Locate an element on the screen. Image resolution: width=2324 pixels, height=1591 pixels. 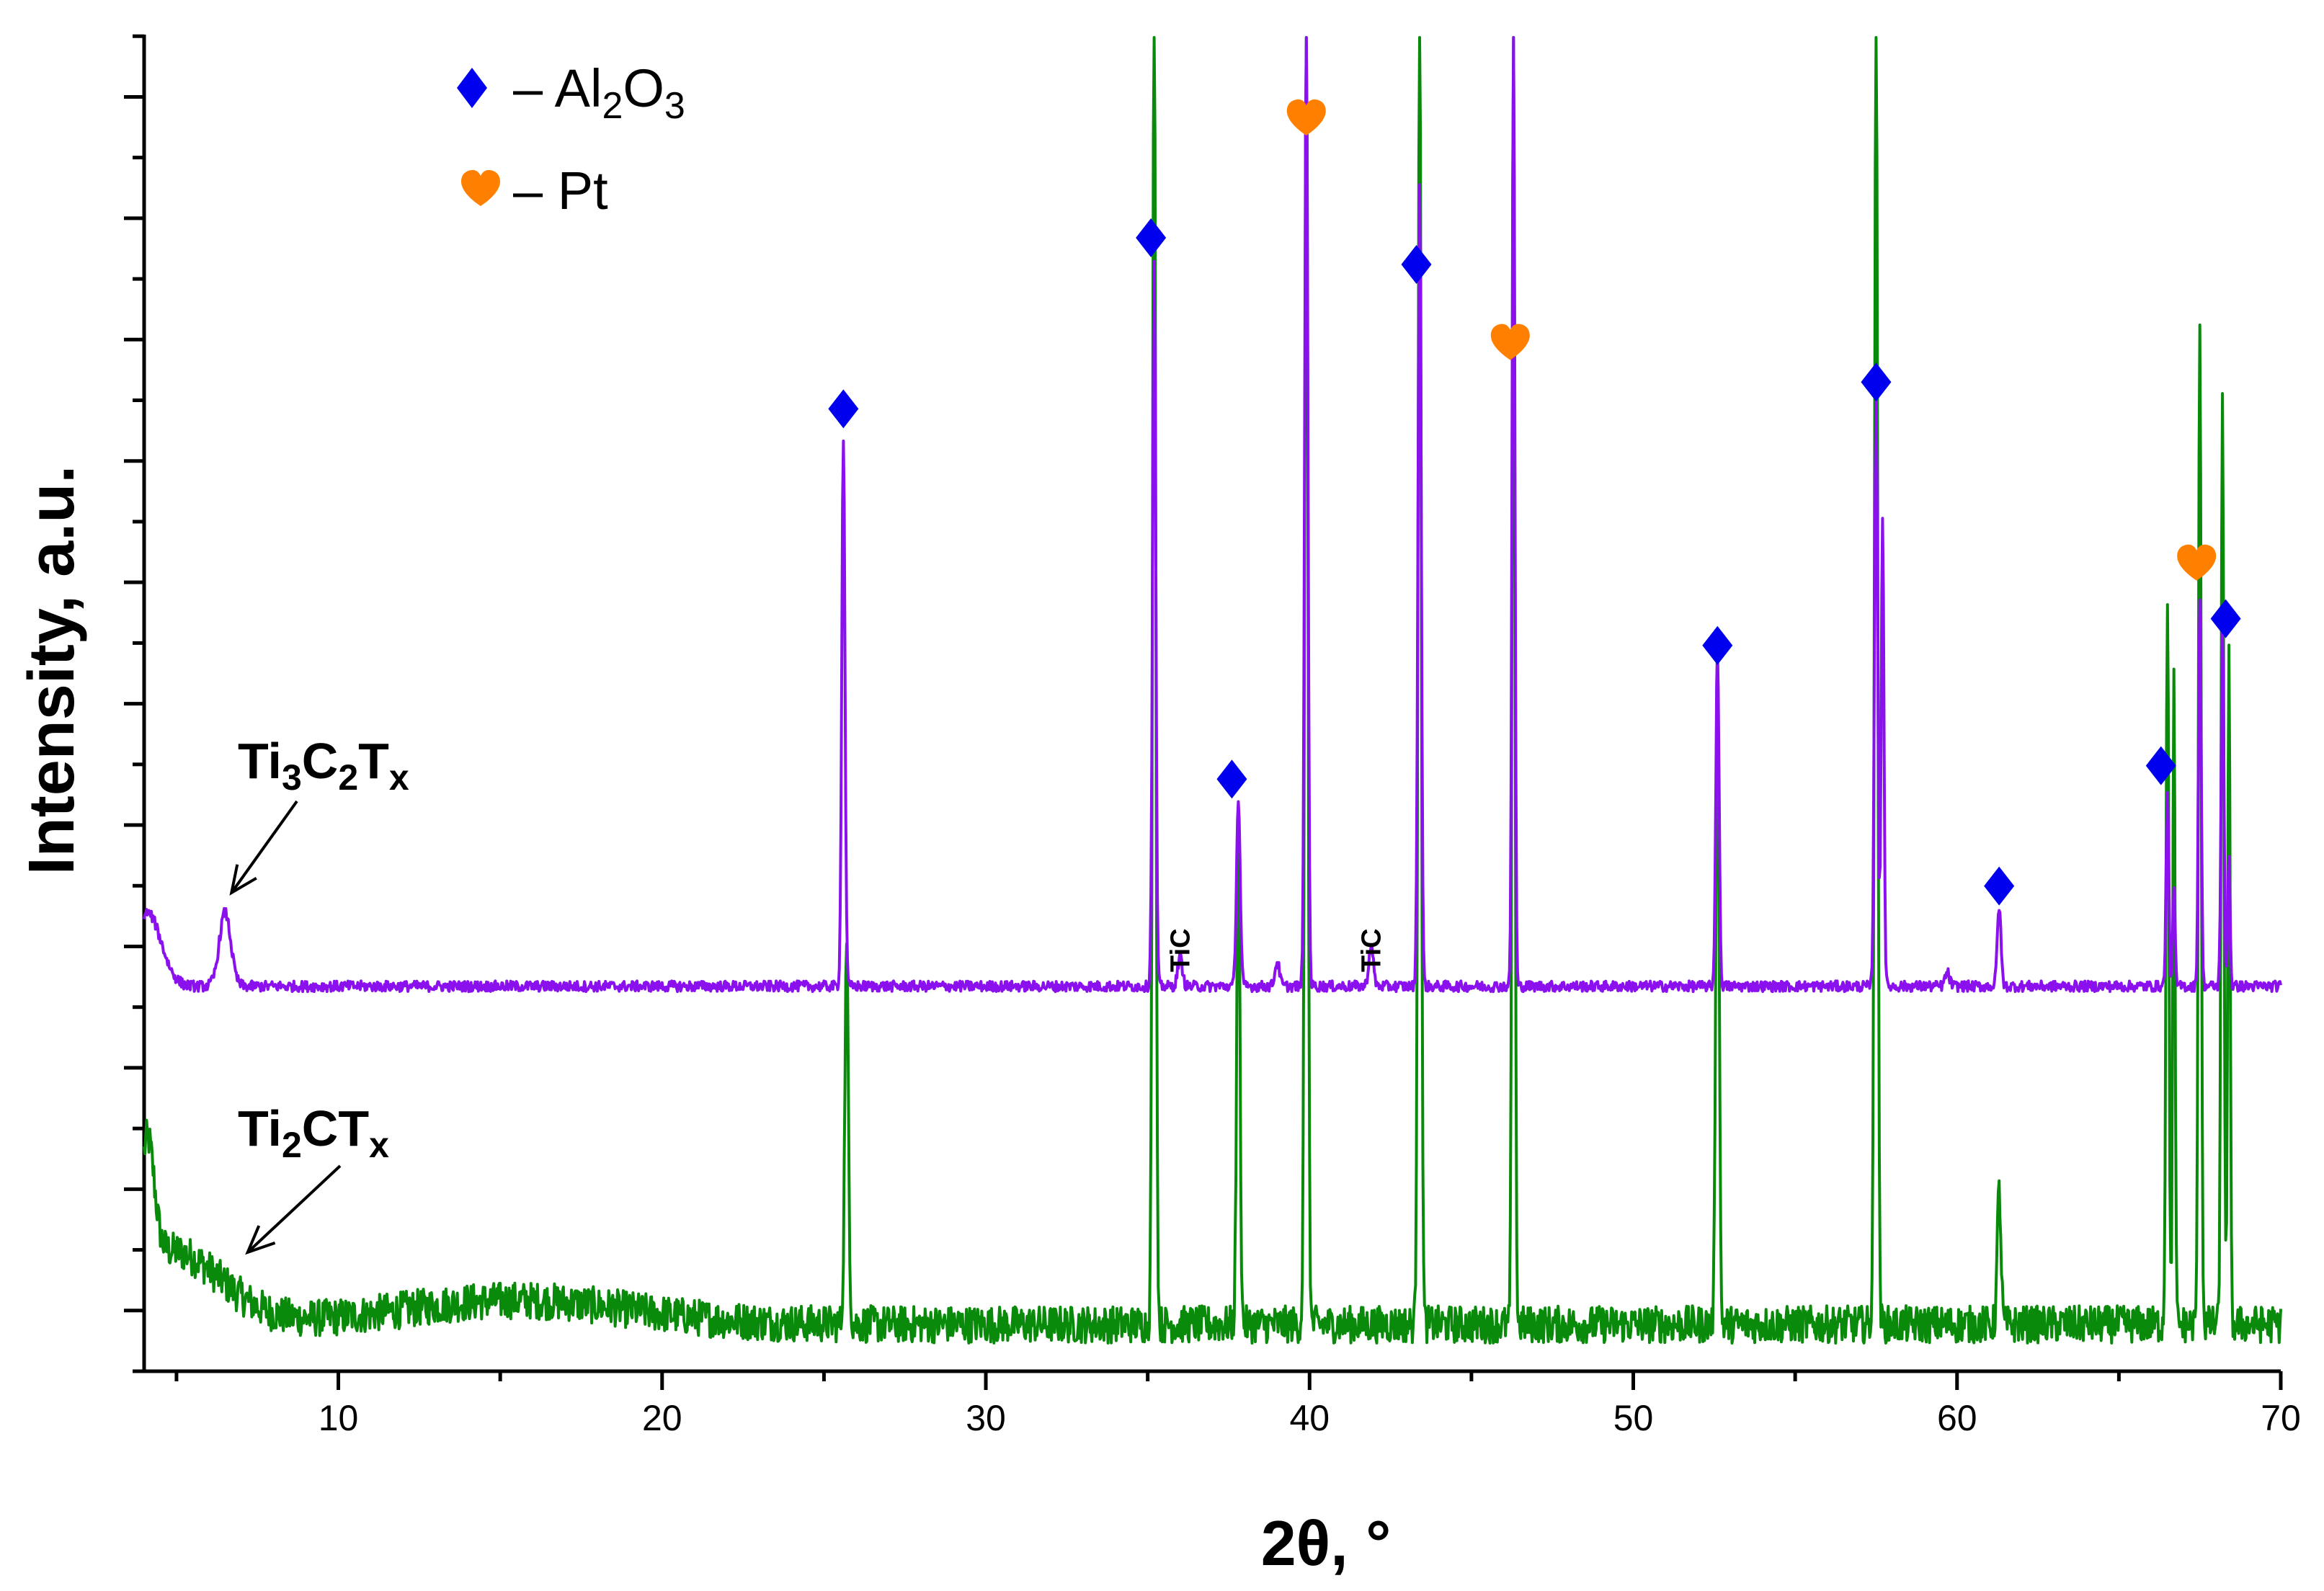
x-axis-ticks: 10 20 30 40 50 60 70 is located at coordinates (1237, 1404).